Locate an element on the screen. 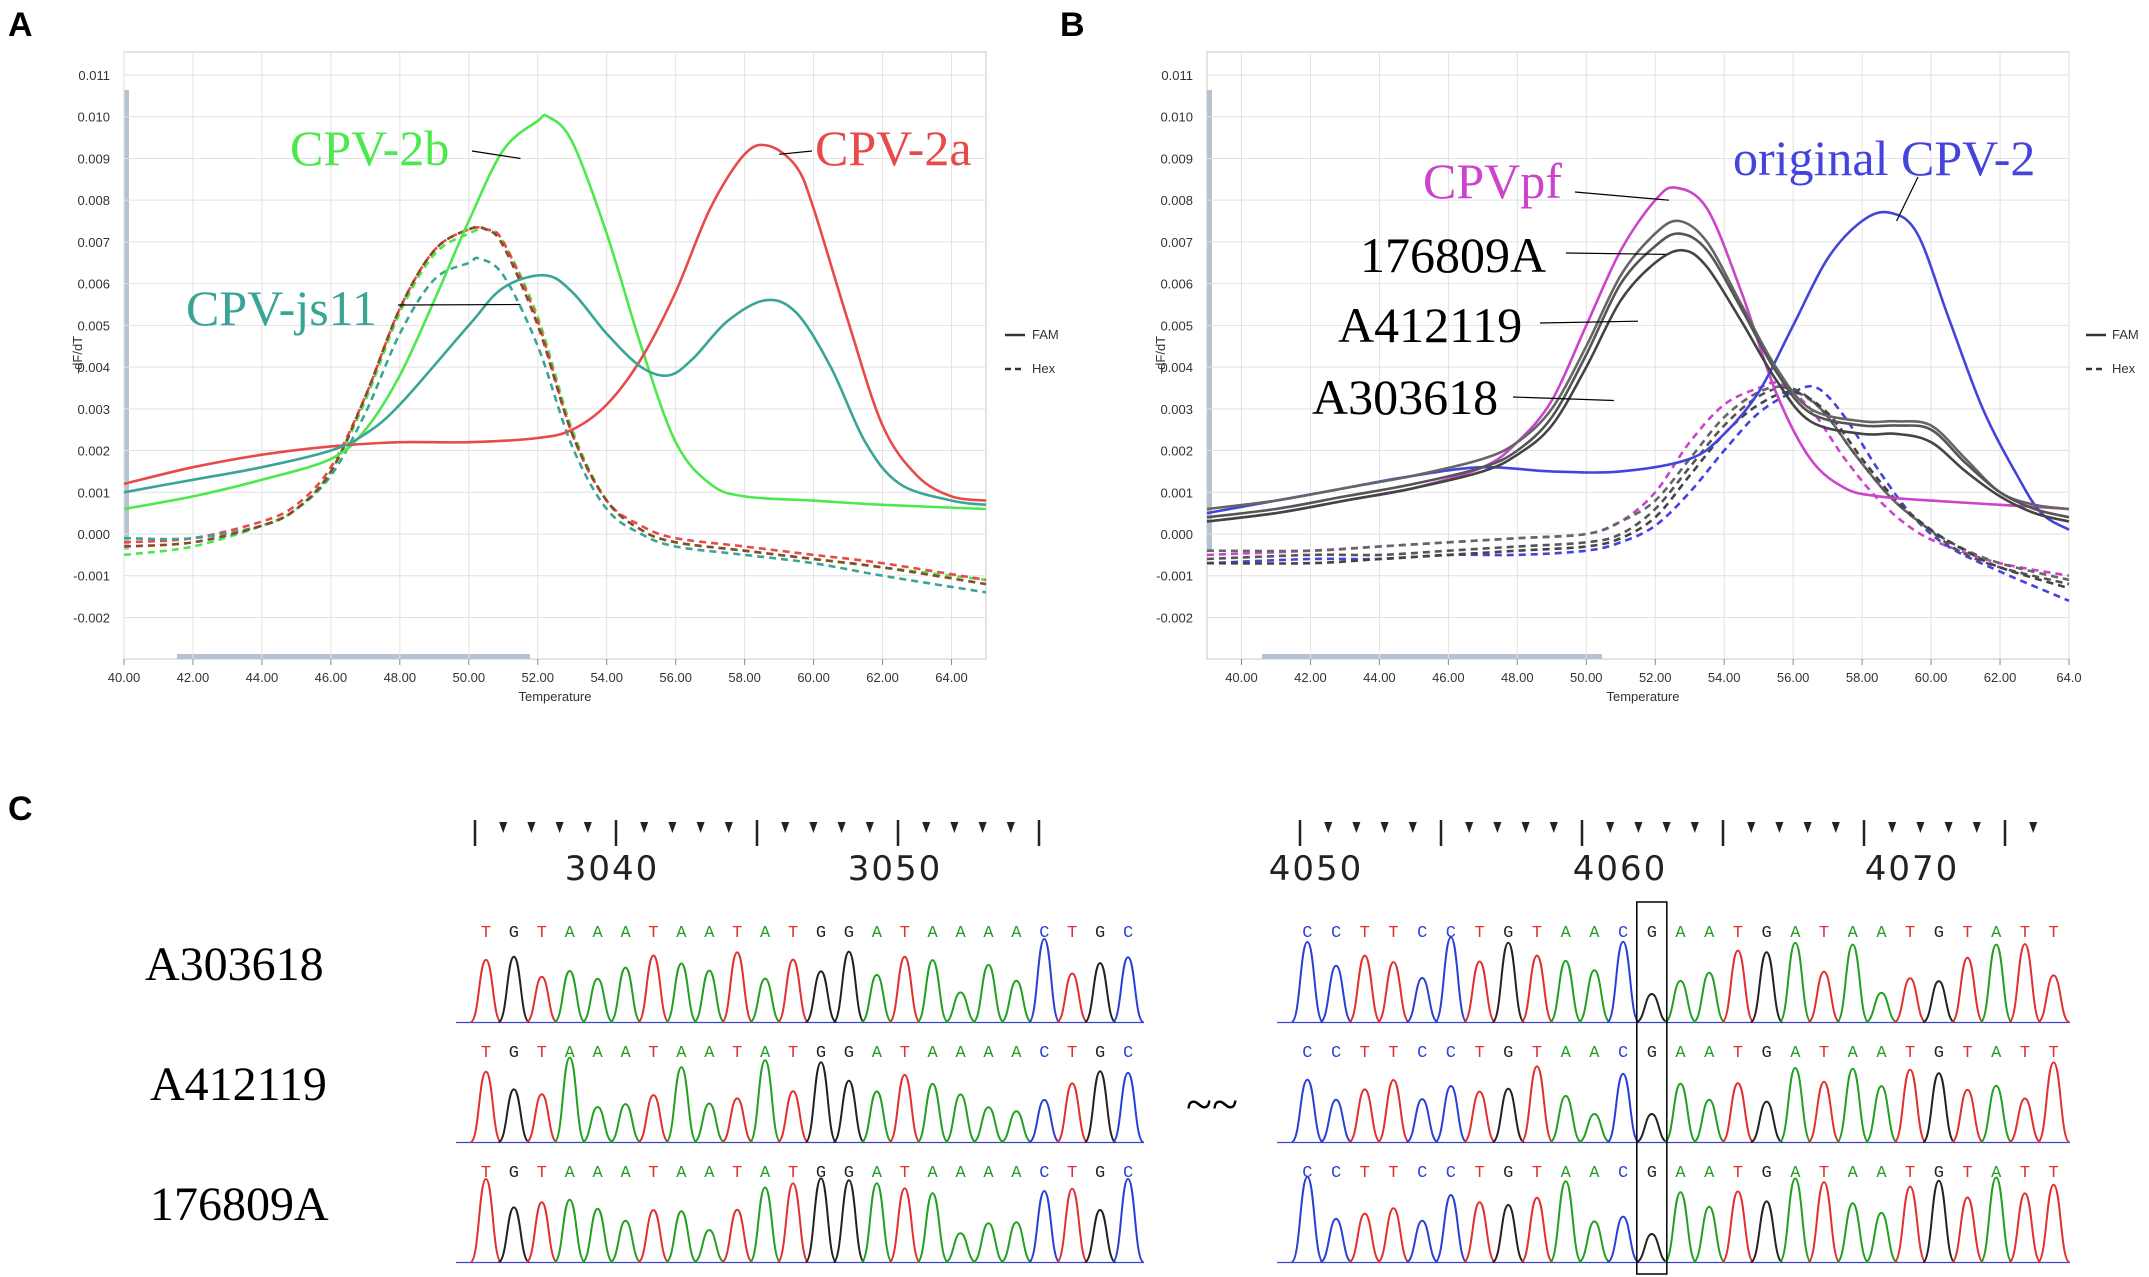 This screenshot has width=2149, height=1277. vertical-scrollbar-a is located at coordinates (126, 320).